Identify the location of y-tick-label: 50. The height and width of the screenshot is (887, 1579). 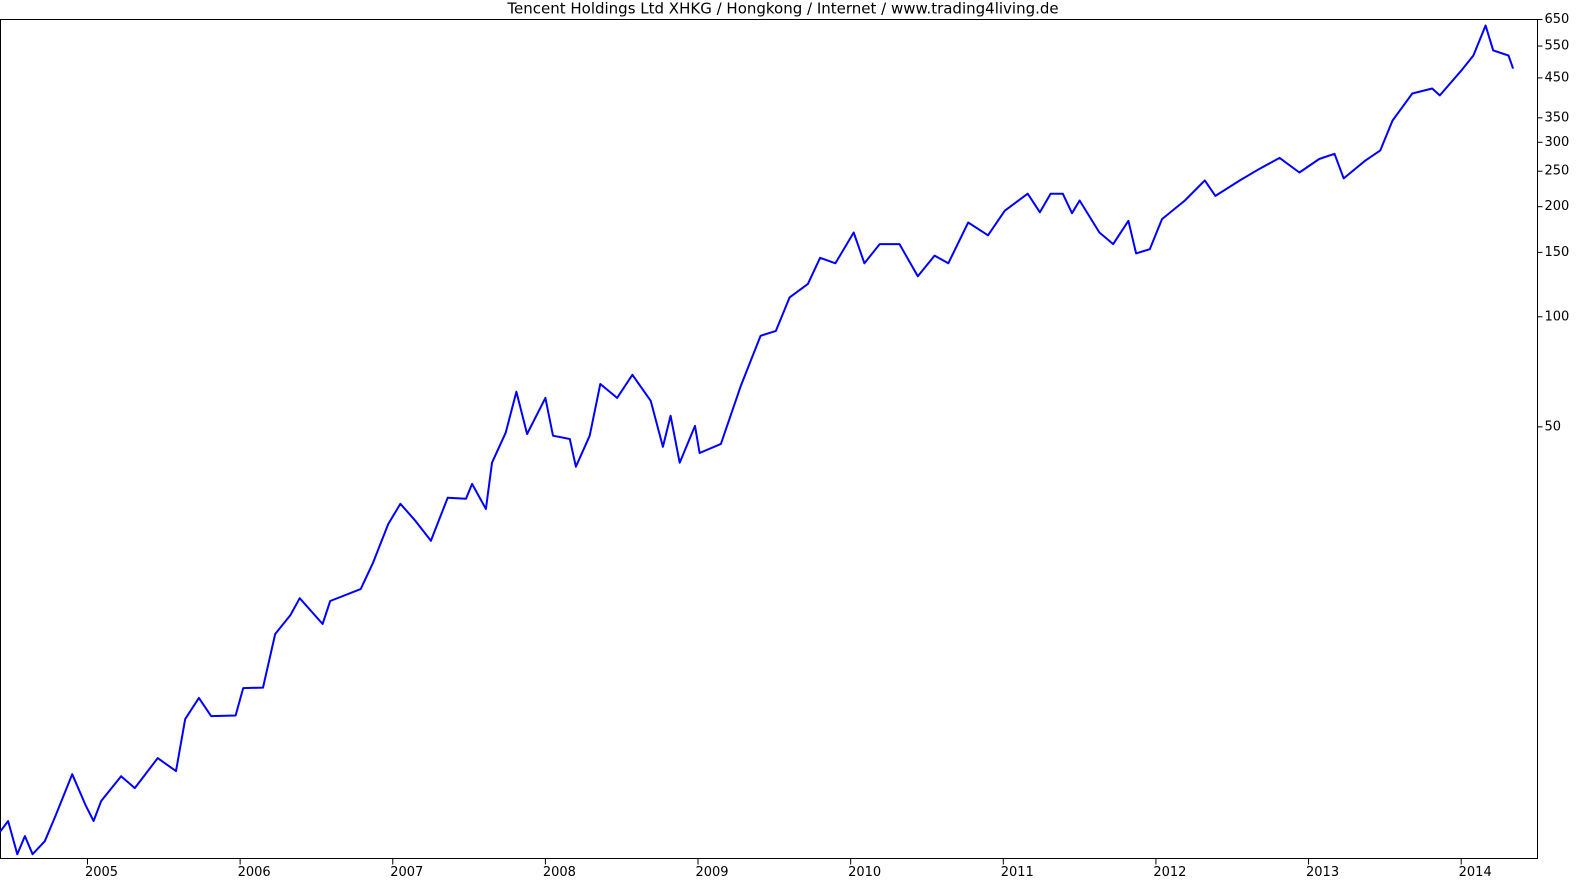
(1553, 426).